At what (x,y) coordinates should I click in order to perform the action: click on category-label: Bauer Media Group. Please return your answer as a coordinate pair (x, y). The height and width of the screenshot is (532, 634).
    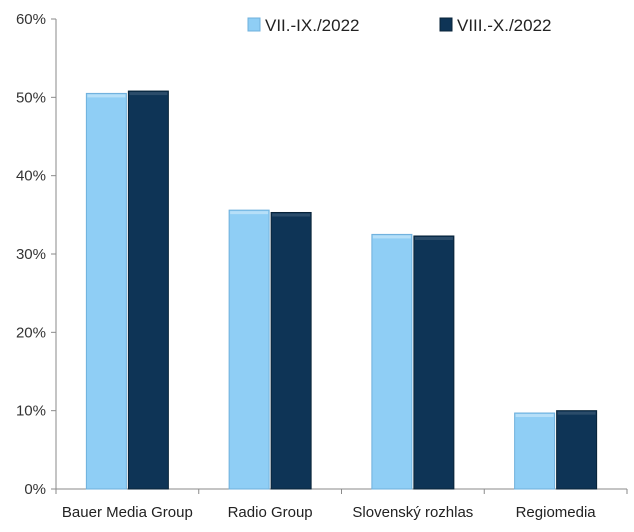
    Looking at the image, I should click on (127, 512).